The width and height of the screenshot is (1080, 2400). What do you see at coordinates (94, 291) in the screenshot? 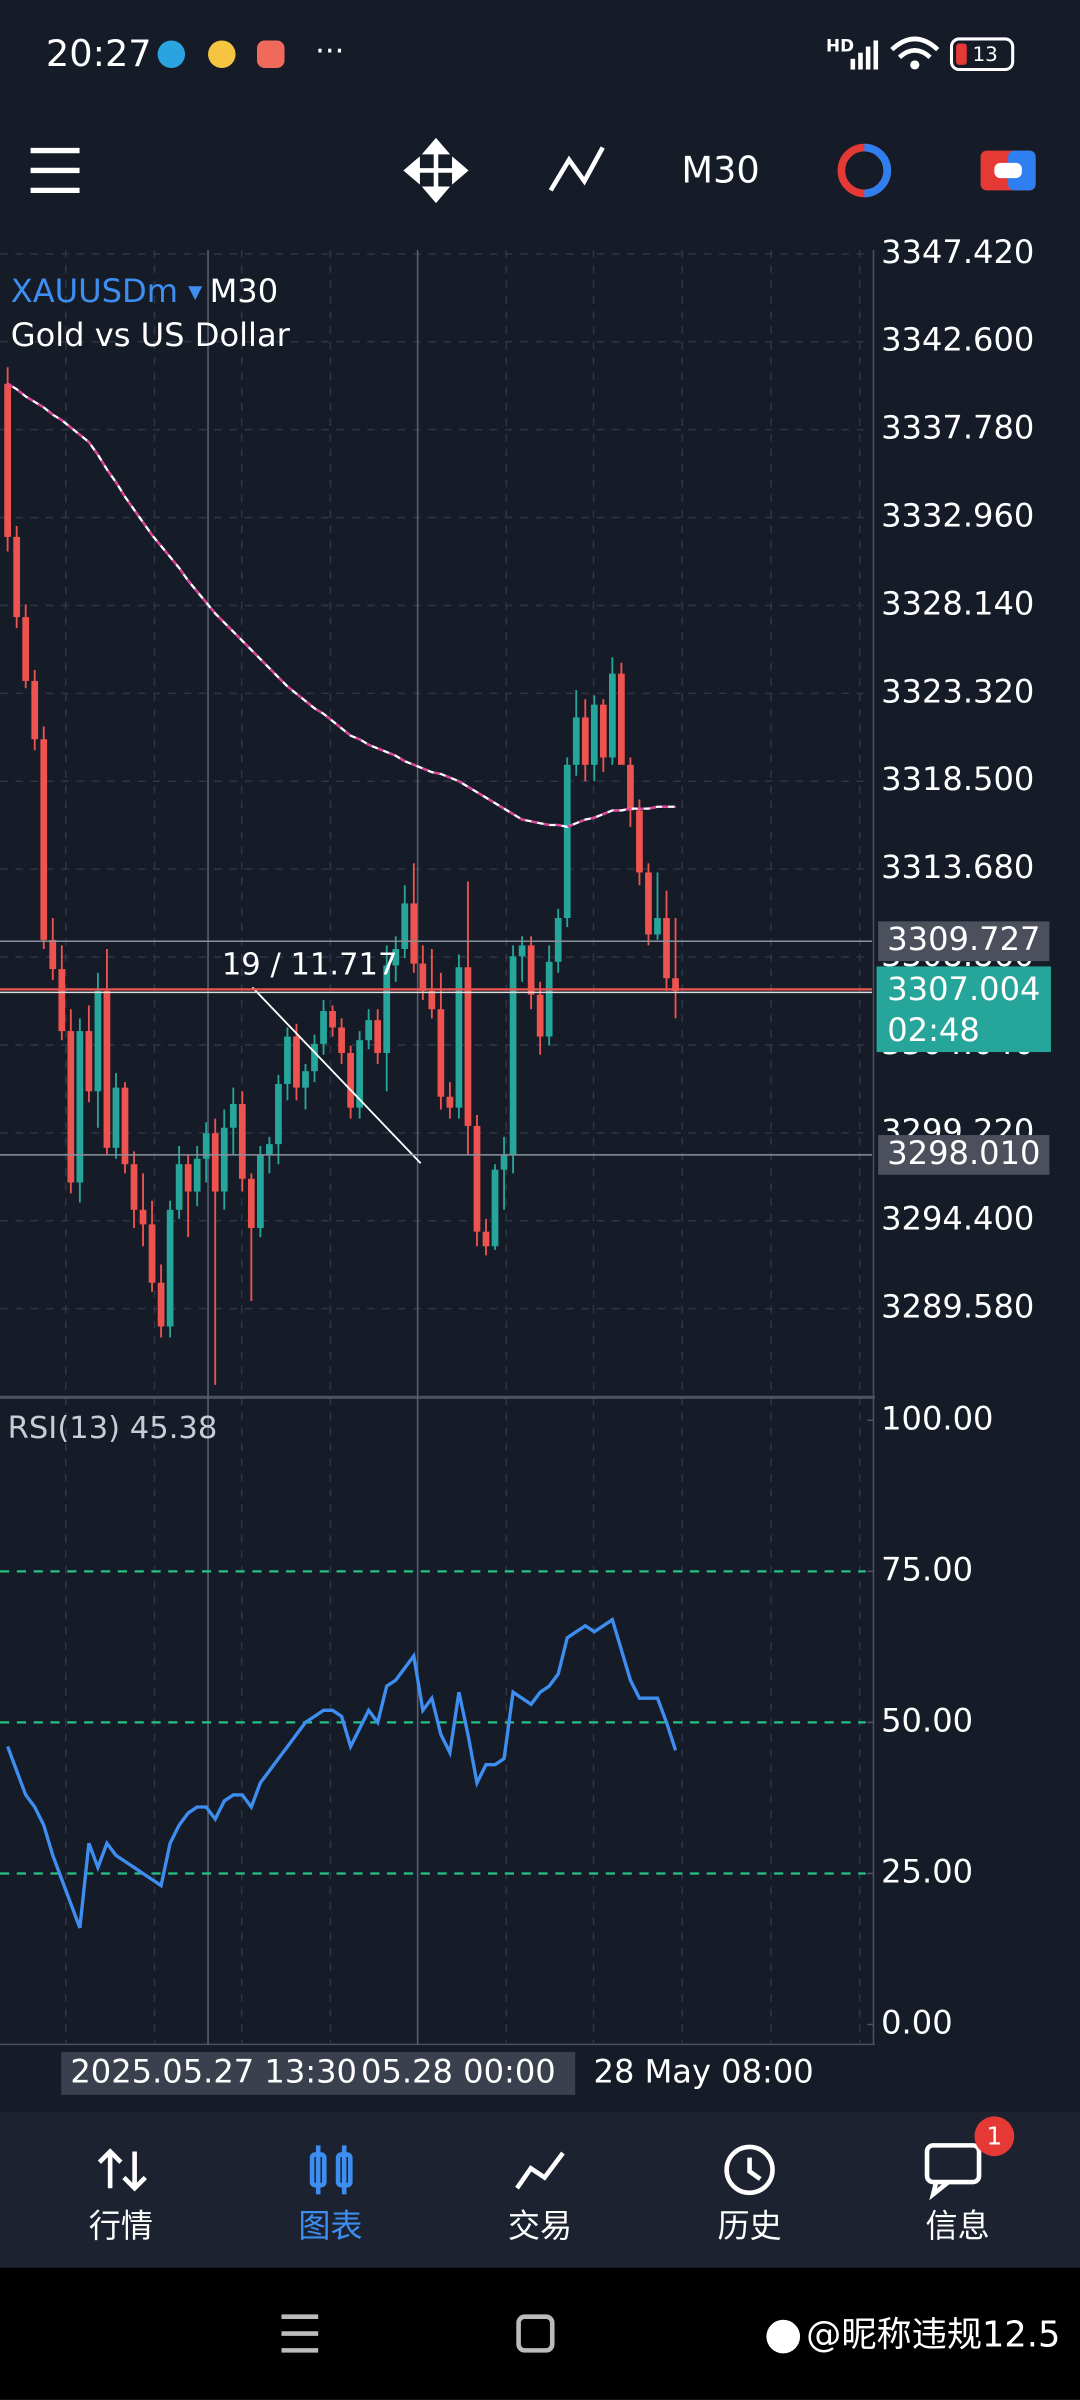
I see `symbol: XAUUSDm` at bounding box center [94, 291].